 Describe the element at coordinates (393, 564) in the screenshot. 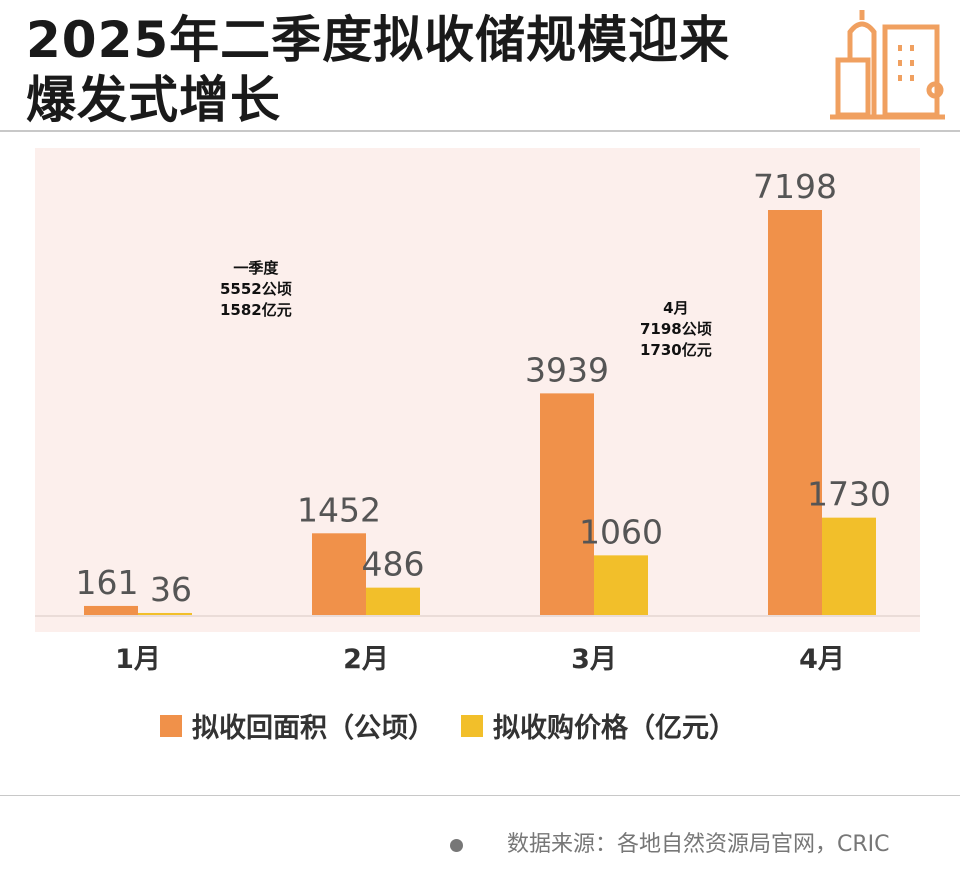

I see `data-label: 486` at that location.